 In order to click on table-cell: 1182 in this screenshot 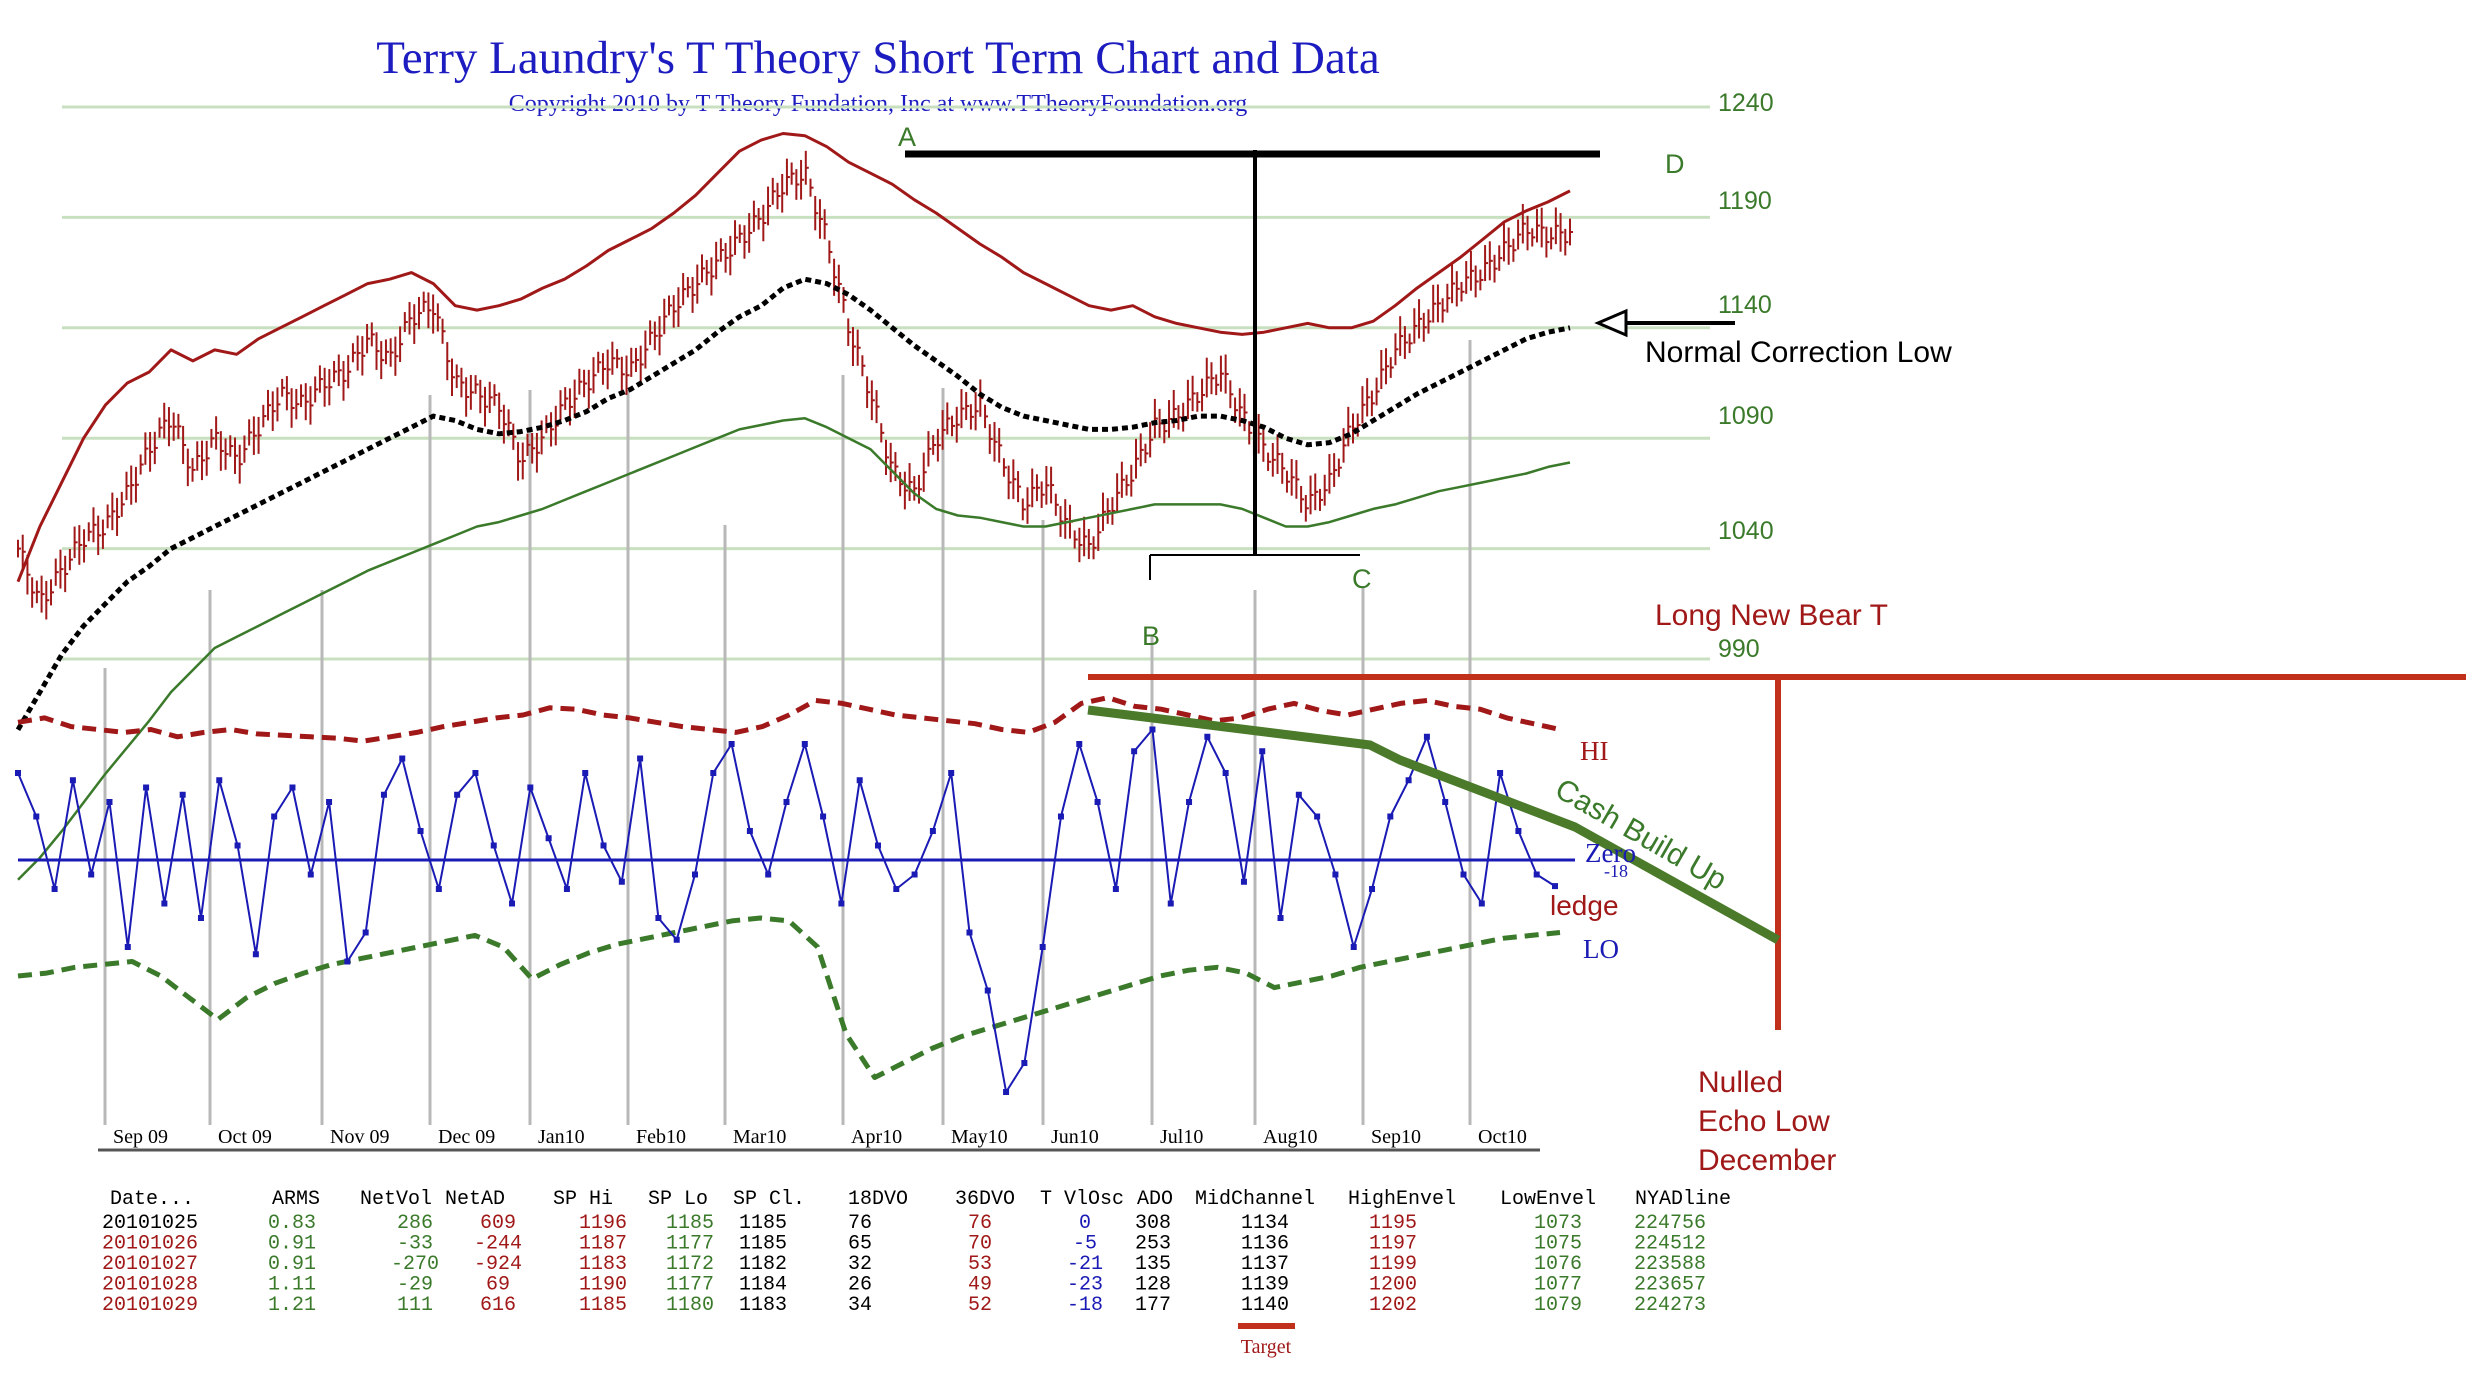, I will do `click(763, 1264)`.